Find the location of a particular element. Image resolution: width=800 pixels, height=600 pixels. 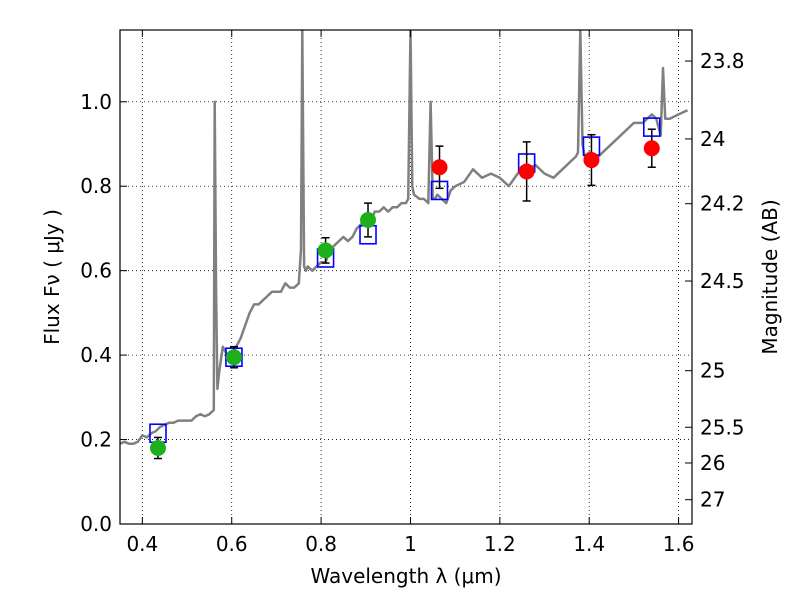

x-tick-label: 1.2 is located at coordinates (500, 544).